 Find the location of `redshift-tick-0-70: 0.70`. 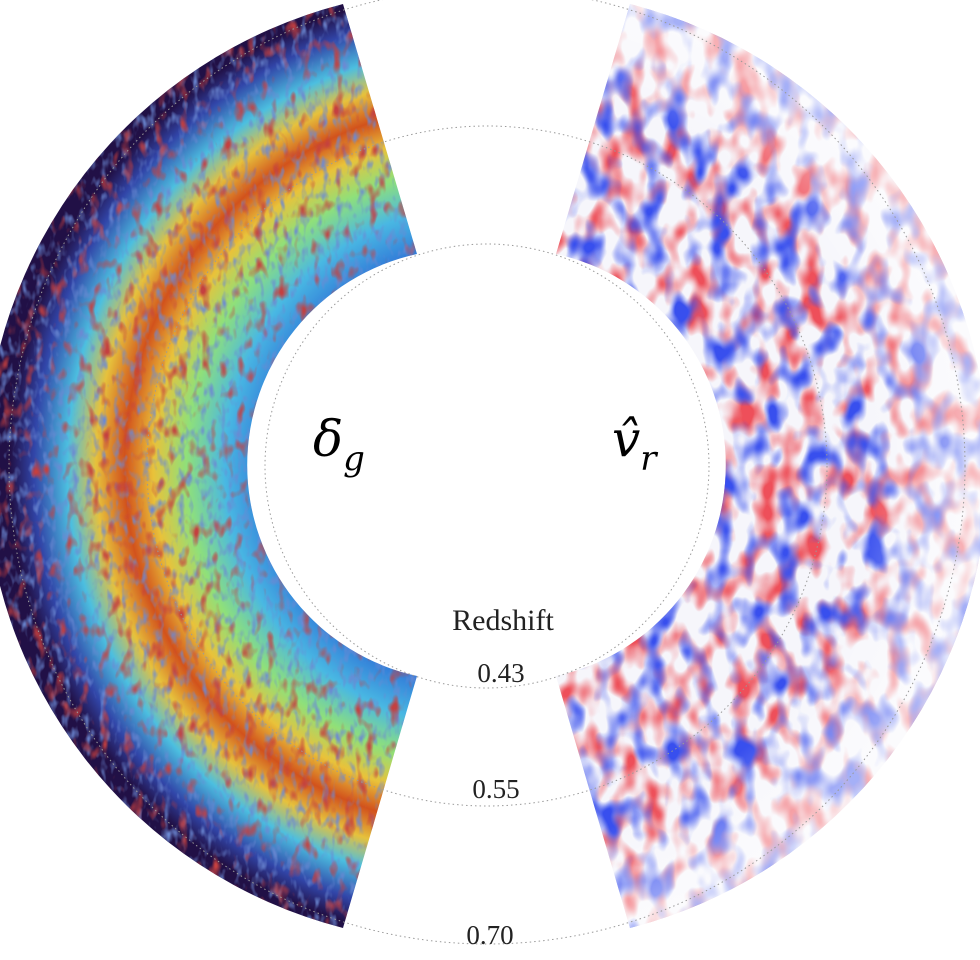

redshift-tick-0-70: 0.70 is located at coordinates (489, 935).